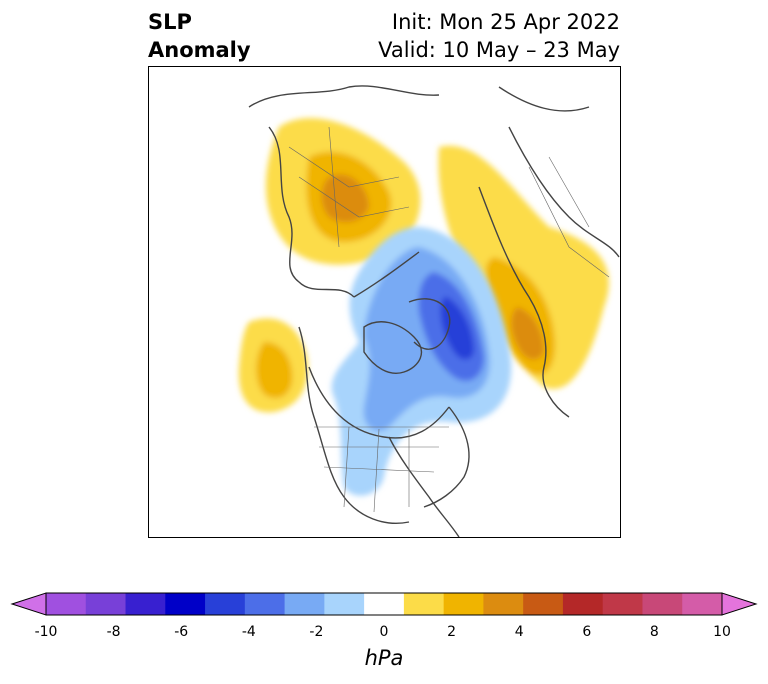 The width and height of the screenshot is (768, 684). Describe the element at coordinates (28, 604) in the screenshot. I see `colorbar-extend-low` at that location.